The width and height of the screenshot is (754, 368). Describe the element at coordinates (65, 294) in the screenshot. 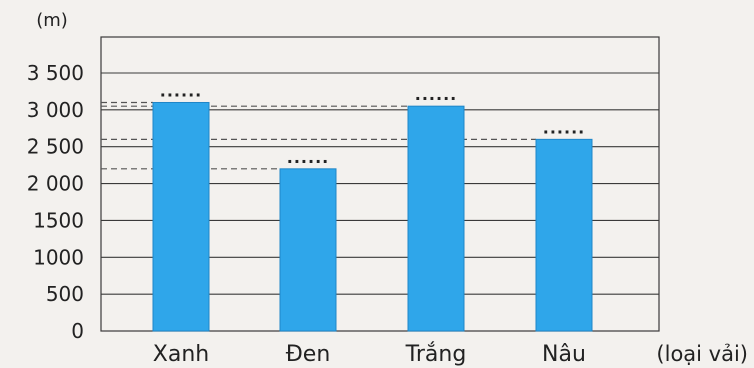

I see `y-tick-label: 500` at that location.